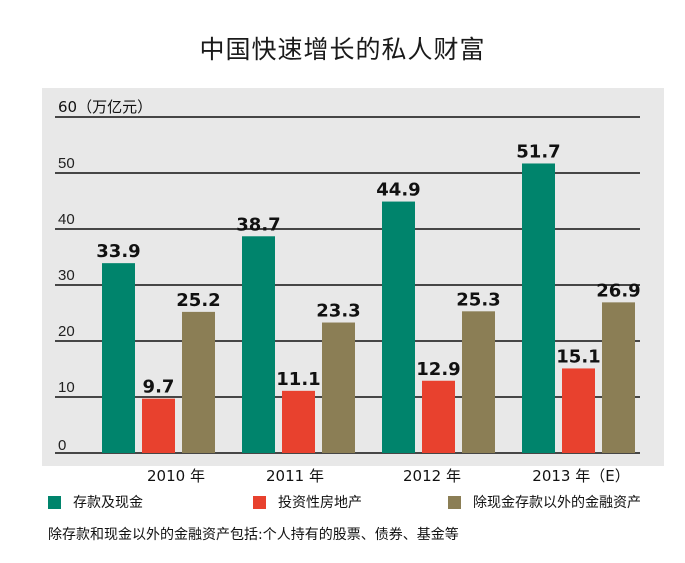 This screenshot has width=685, height=563. What do you see at coordinates (66, 387) in the screenshot?
I see `y-tick-label-10: 10` at bounding box center [66, 387].